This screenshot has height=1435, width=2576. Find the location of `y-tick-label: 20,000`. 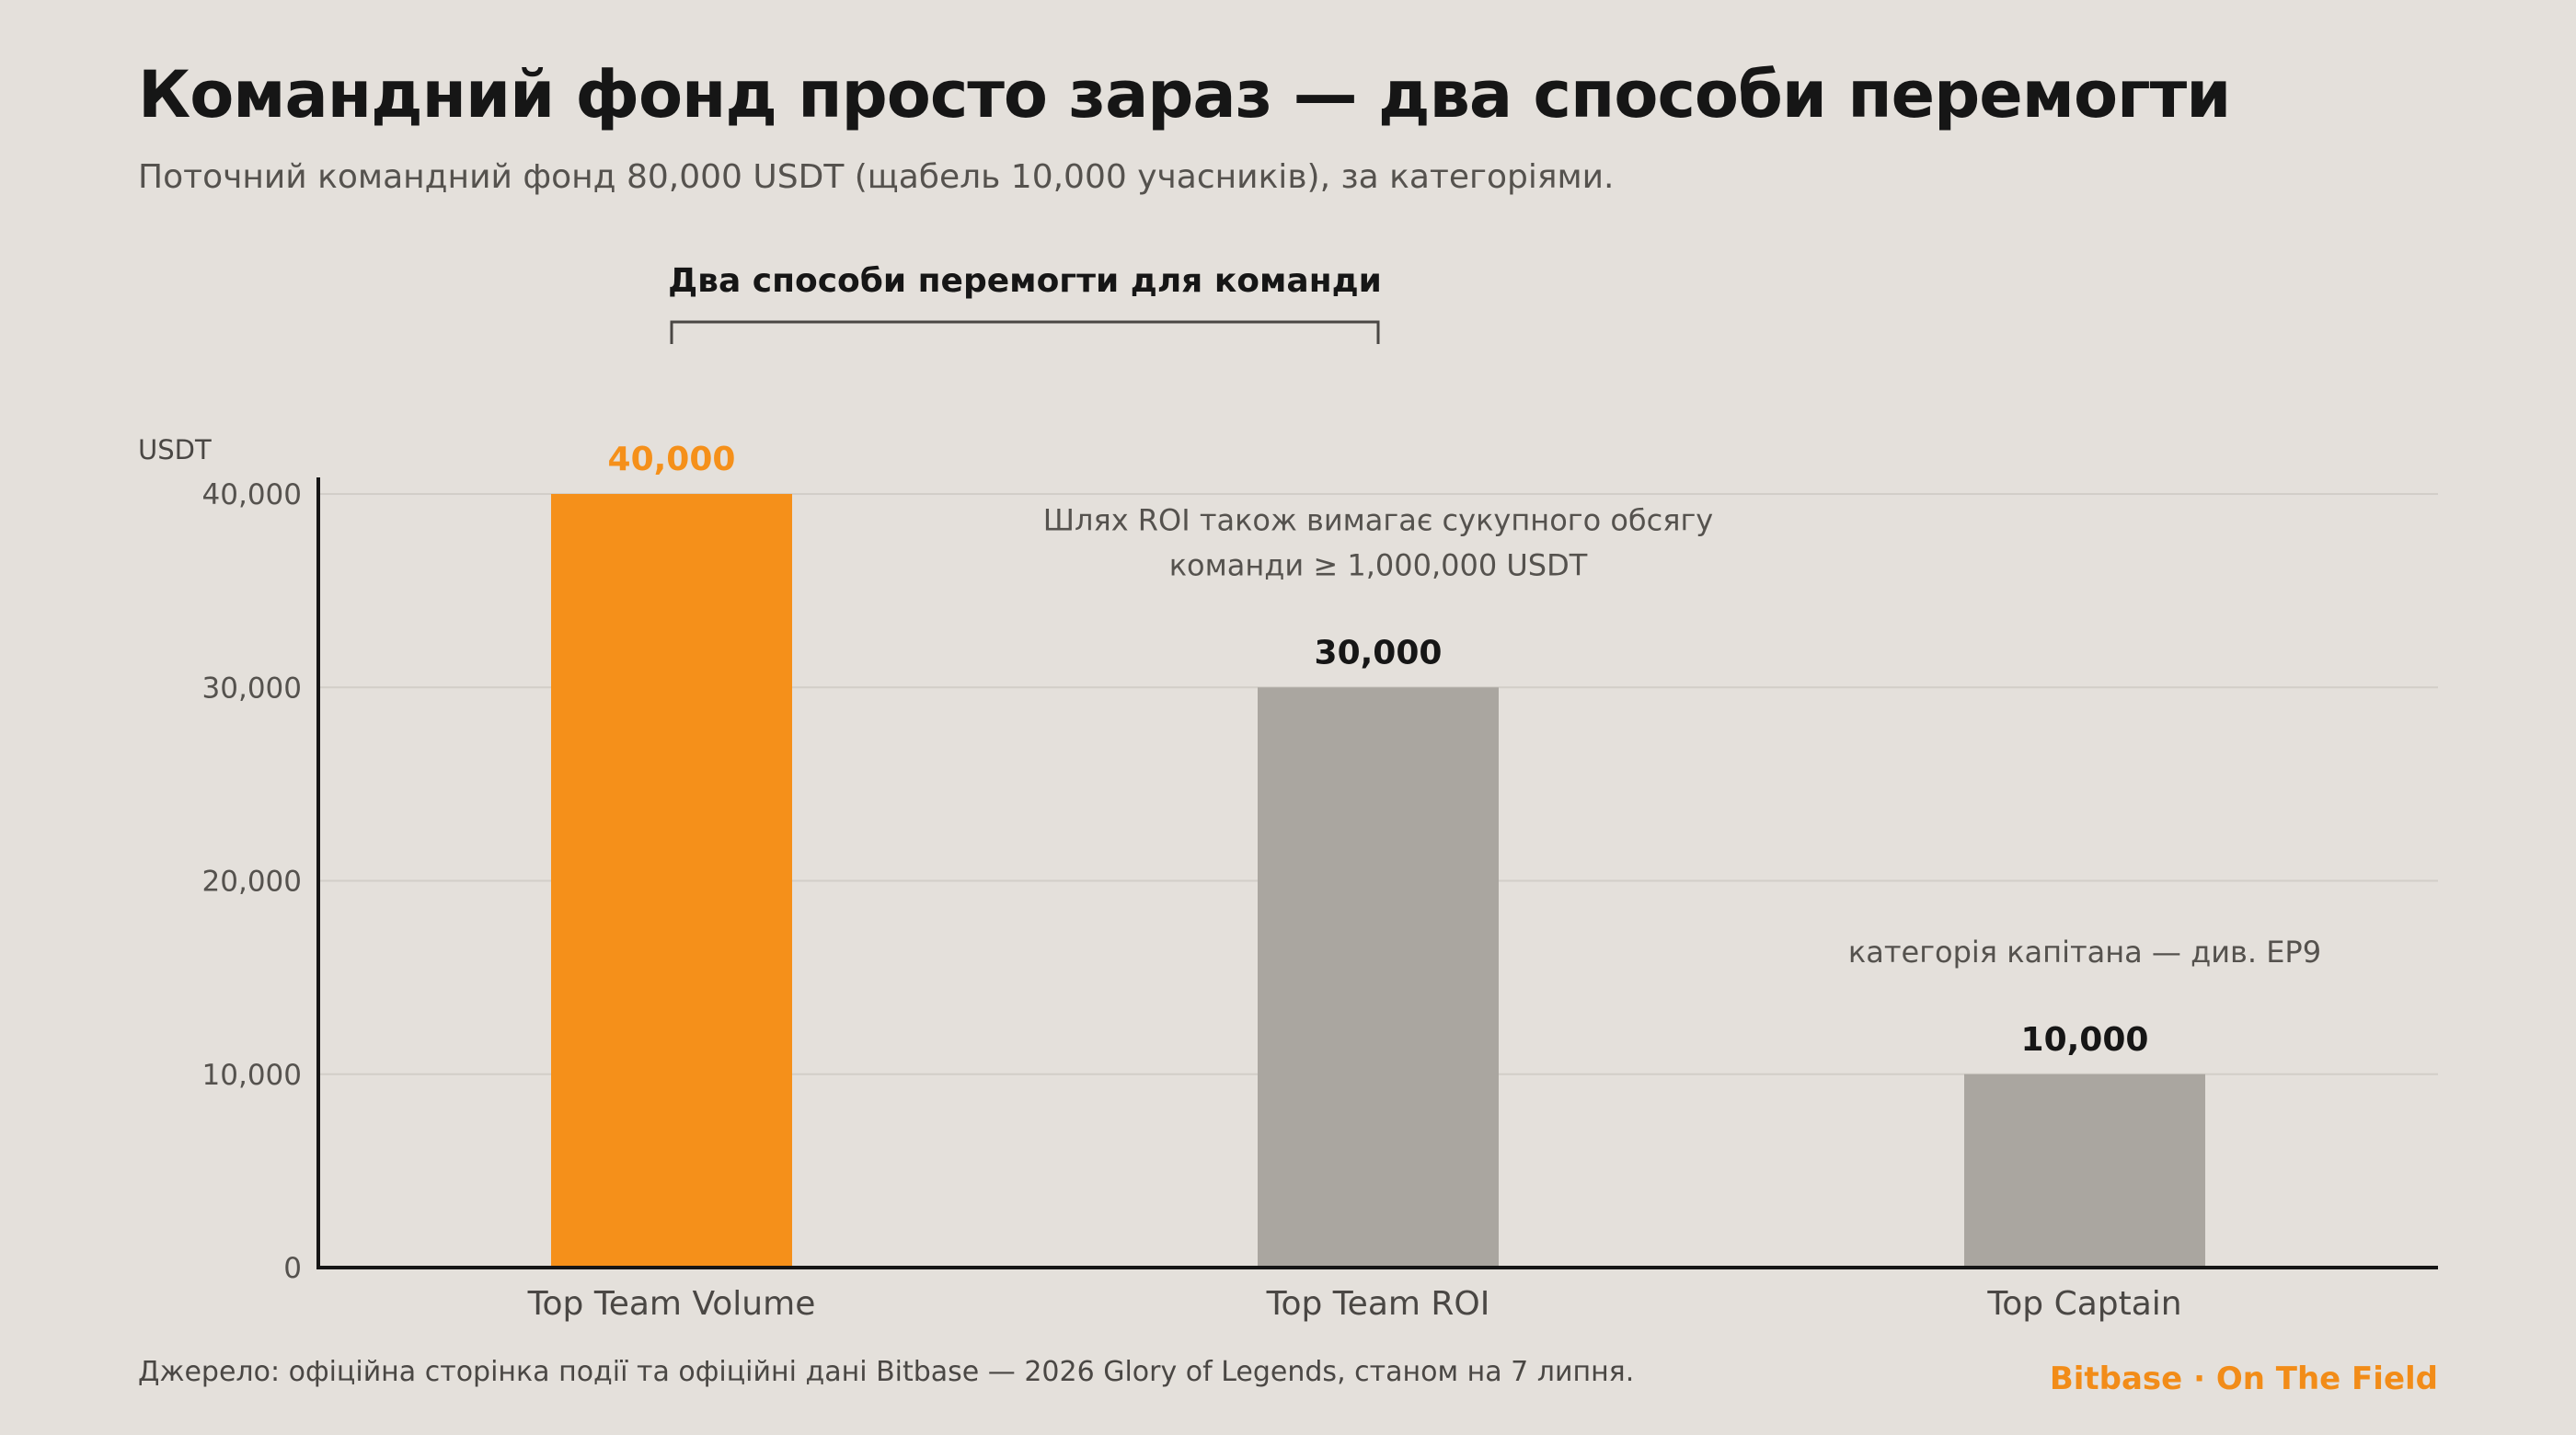

y-tick-label: 20,000 is located at coordinates (252, 882).